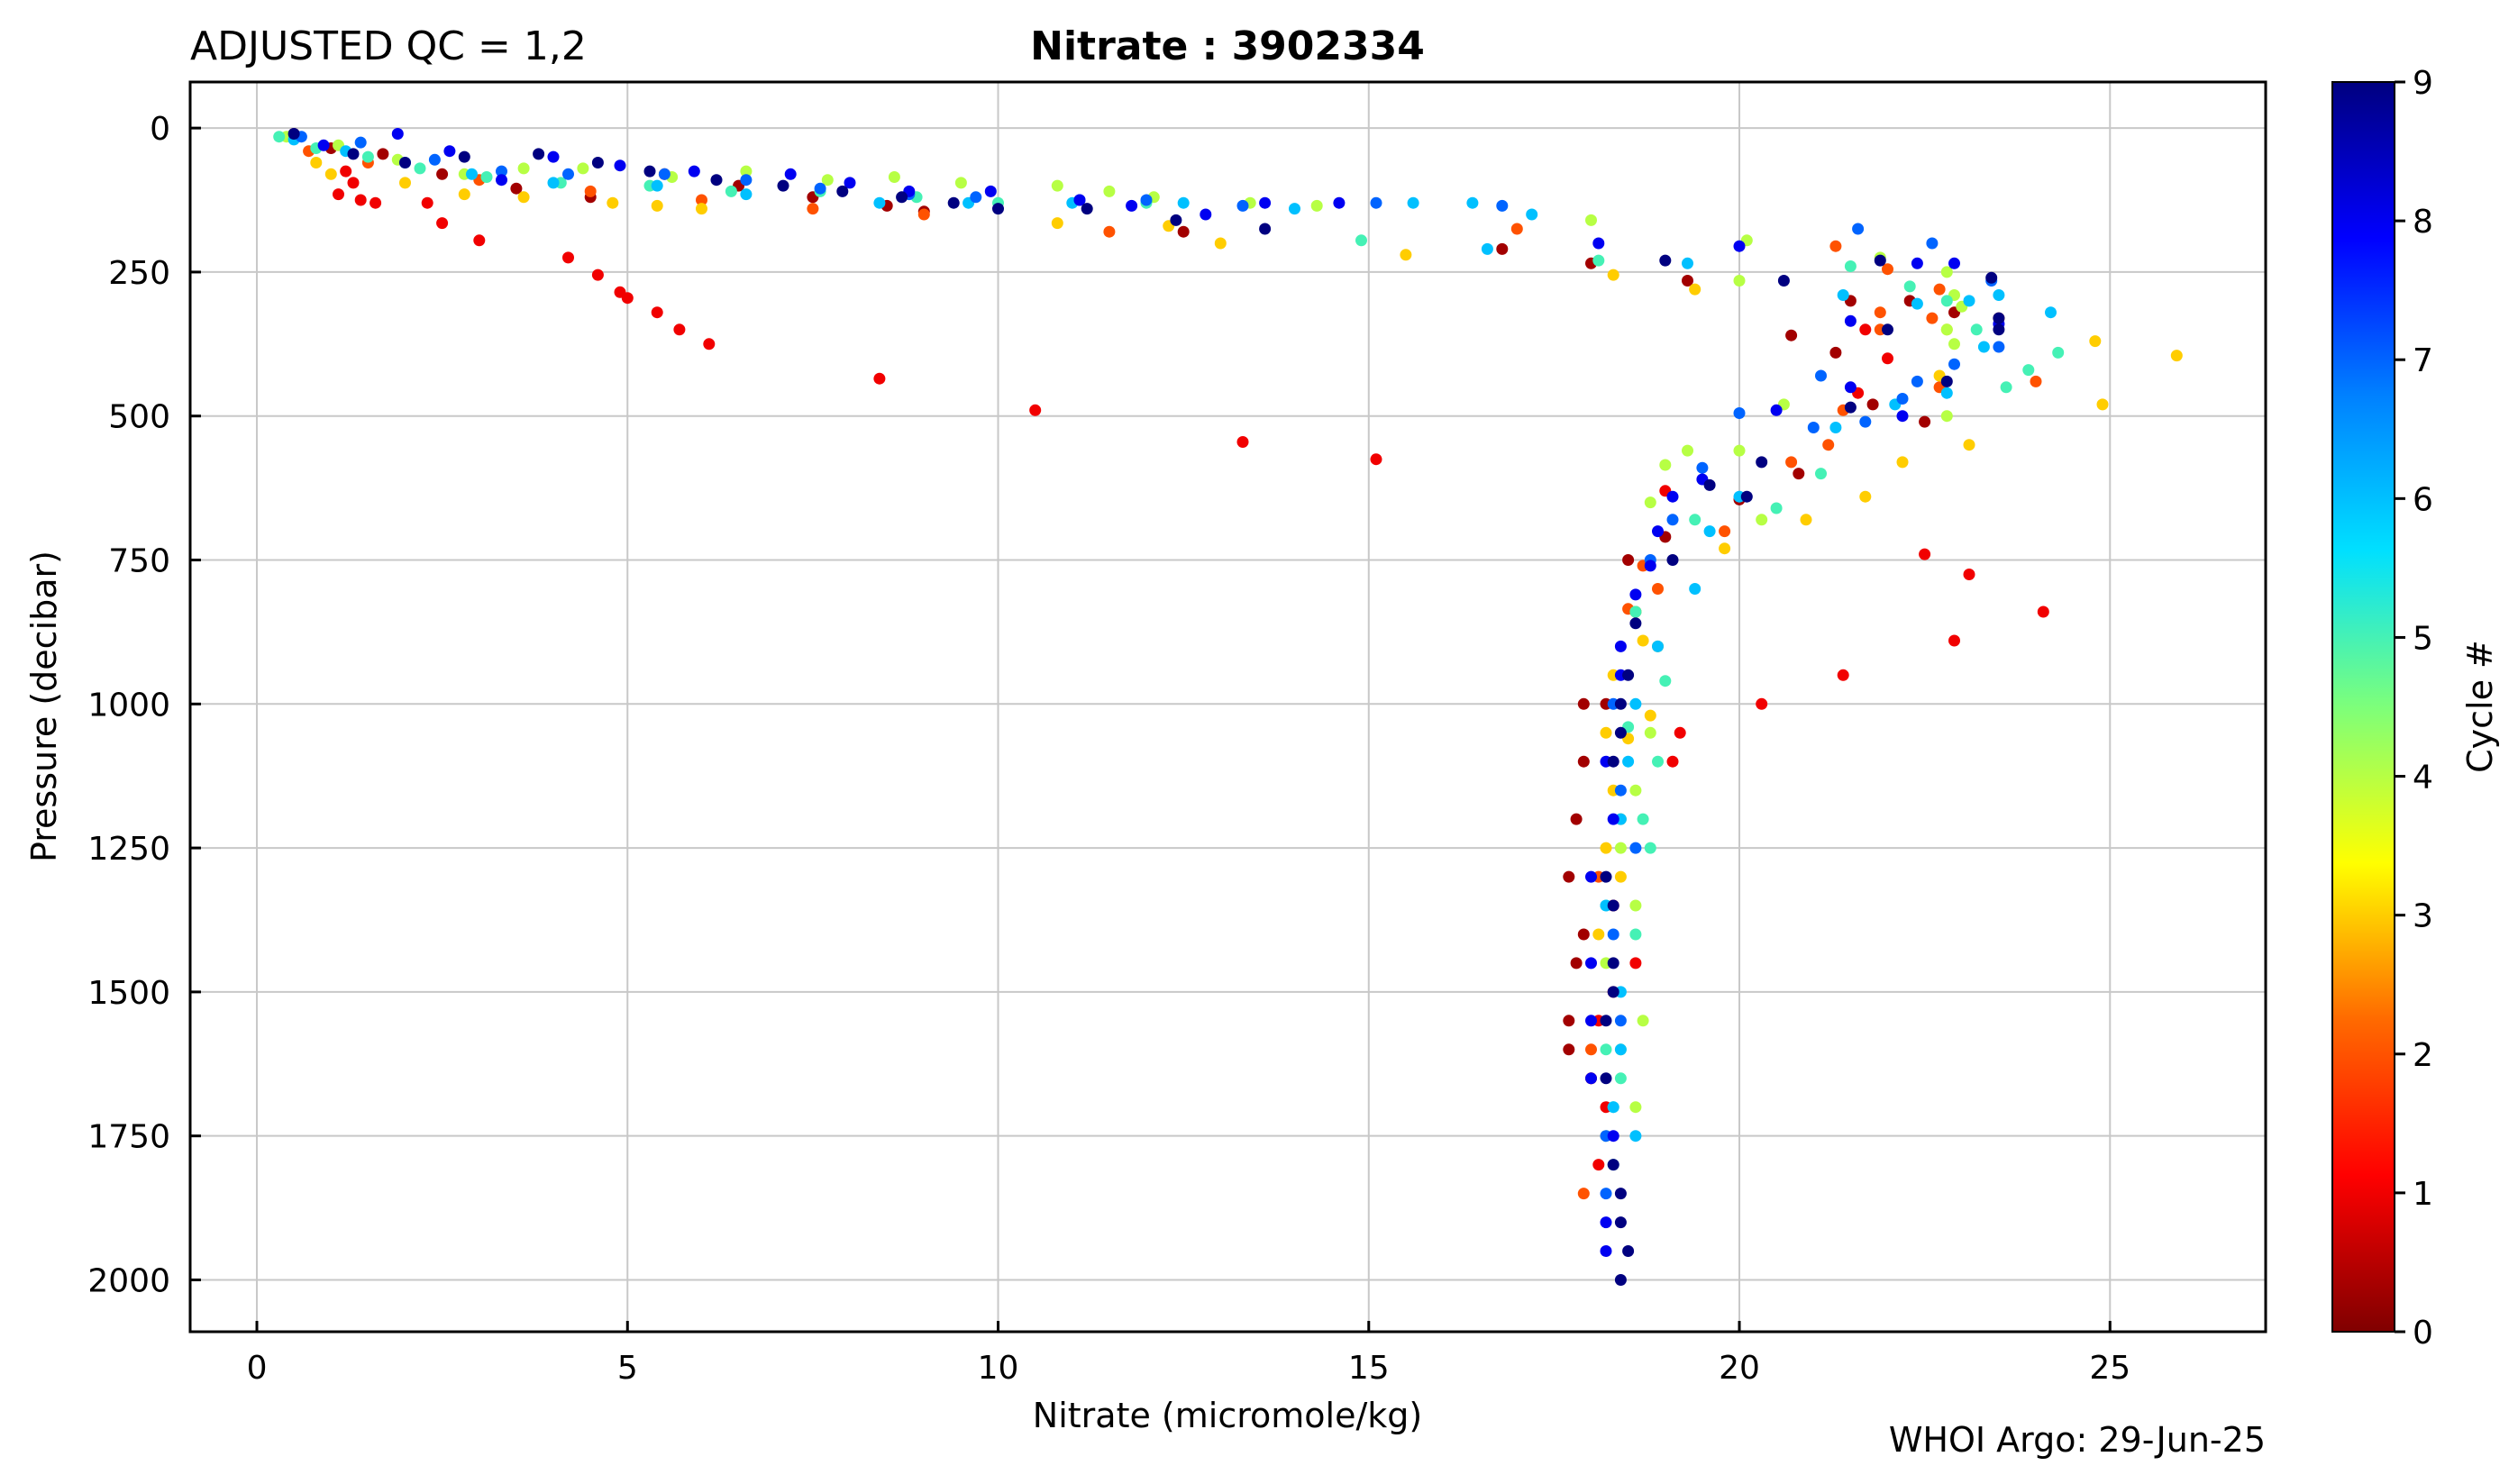  Describe the element at coordinates (2423, 1055) in the screenshot. I see `colorbar-tick-label: 2` at that location.